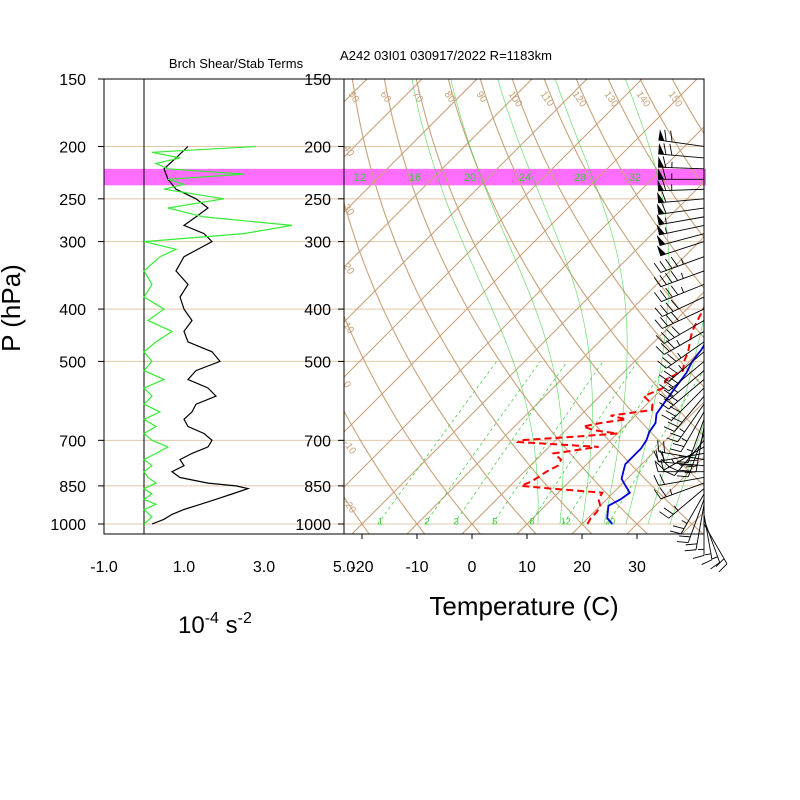  What do you see at coordinates (547, 99) in the screenshot?
I see `dry-adiabat-label: 110` at bounding box center [547, 99].